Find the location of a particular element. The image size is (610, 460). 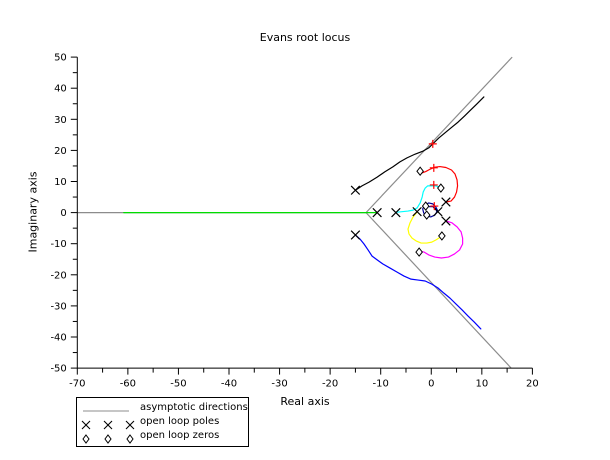

y-tick-label: 0 is located at coordinates (63, 213).